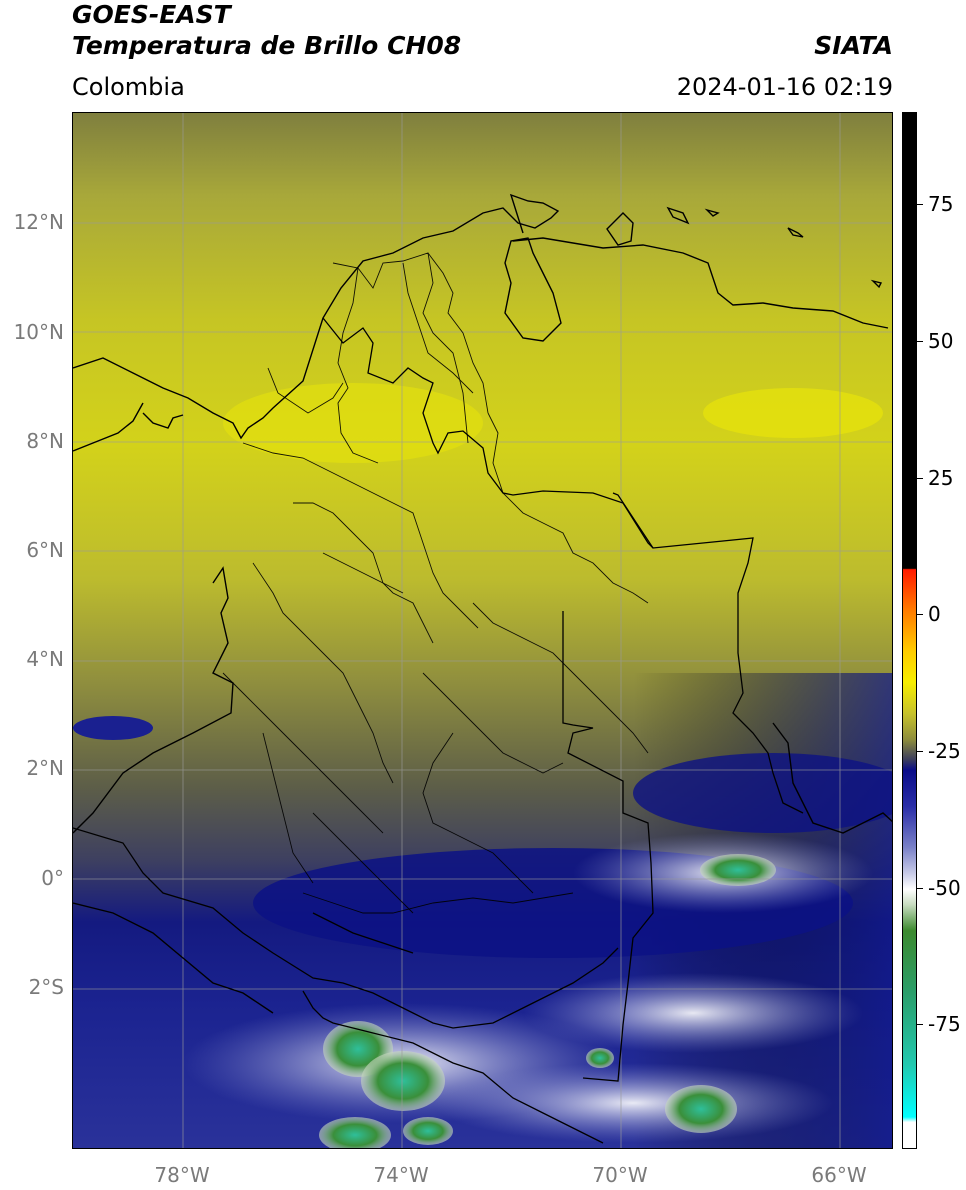 The width and height of the screenshot is (966, 1190). Describe the element at coordinates (941, 204) in the screenshot. I see `colorbar-label-75: 75` at that location.